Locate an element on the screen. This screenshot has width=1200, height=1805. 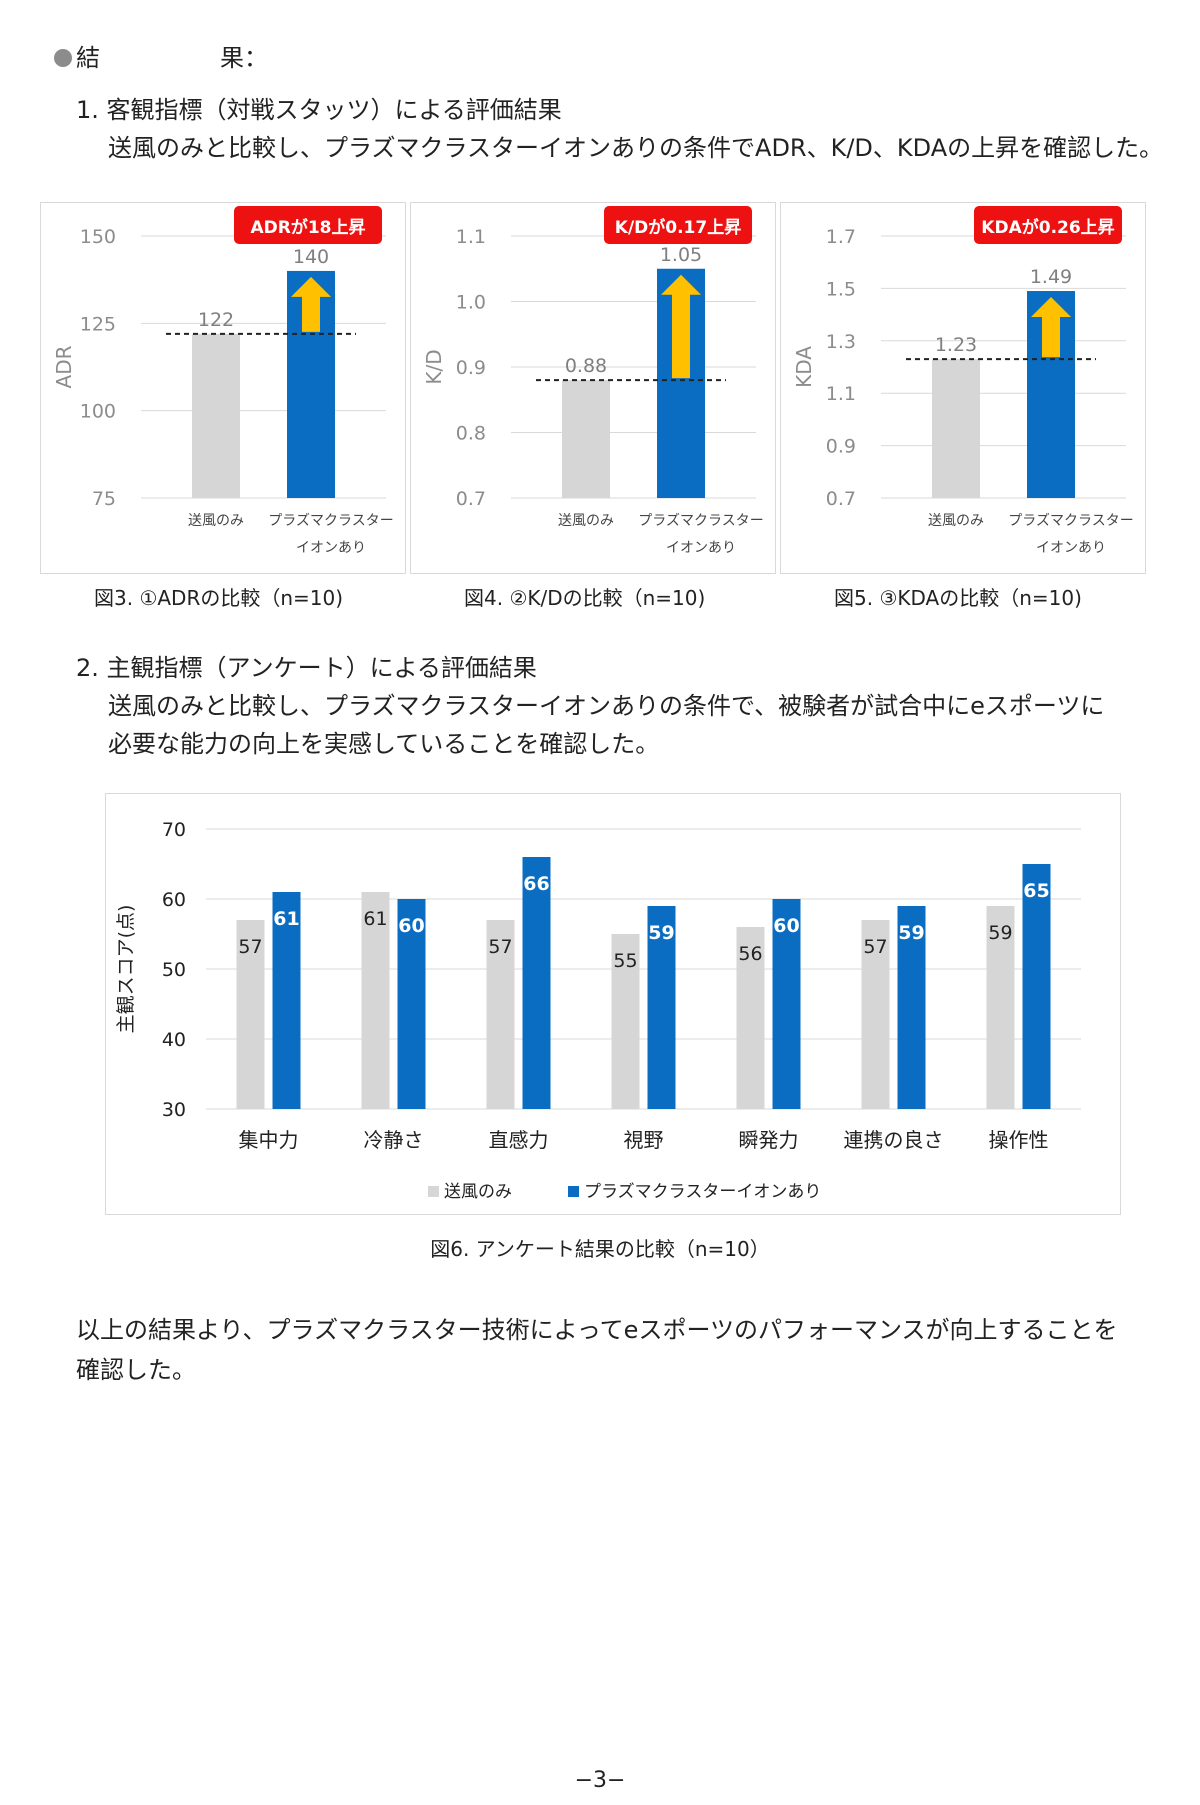
y-tick-label: 40 is located at coordinates (174, 1040).